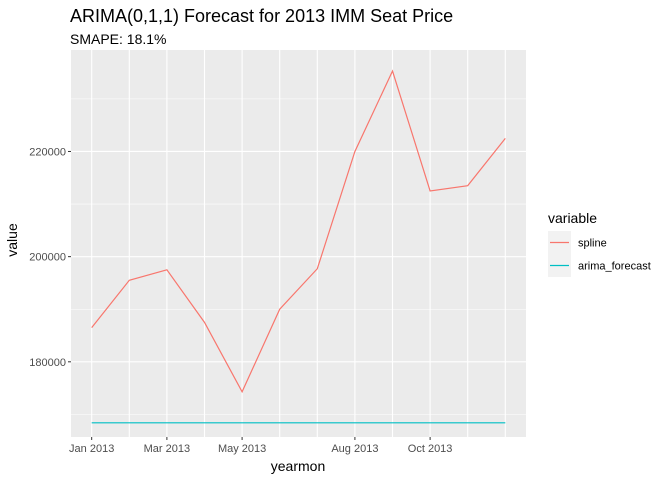  What do you see at coordinates (242, 449) in the screenshot?
I see `x-tick-label: May 2013` at bounding box center [242, 449].